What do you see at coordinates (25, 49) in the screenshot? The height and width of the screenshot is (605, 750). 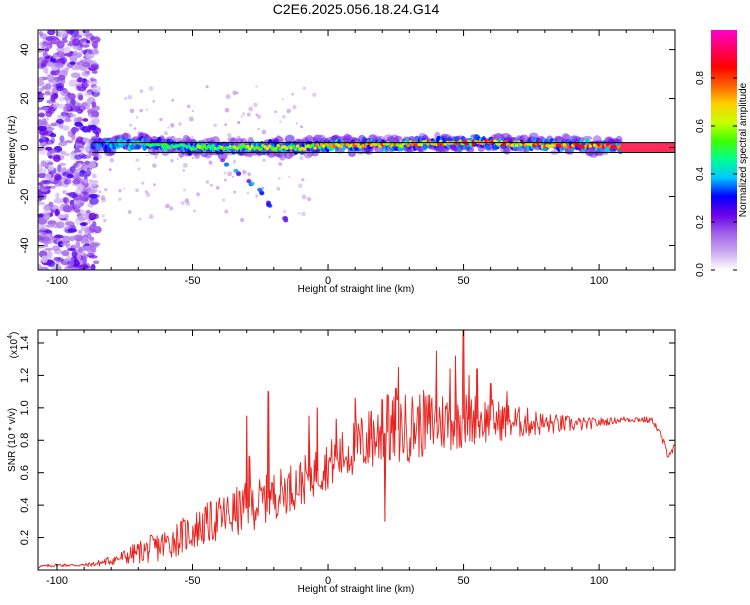 I see `y-tick-label: 40` at bounding box center [25, 49].